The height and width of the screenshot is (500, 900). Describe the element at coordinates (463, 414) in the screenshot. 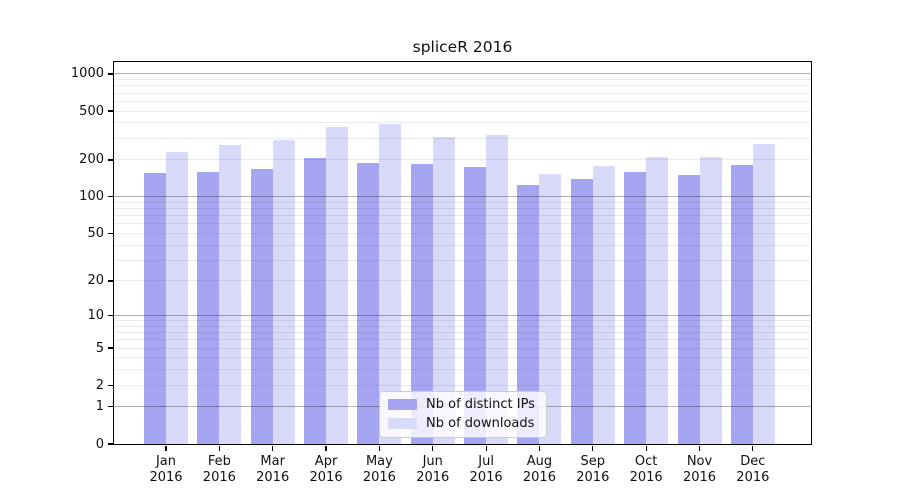

I see `legend: Nb of distinct IPs Nb of downloads` at that location.